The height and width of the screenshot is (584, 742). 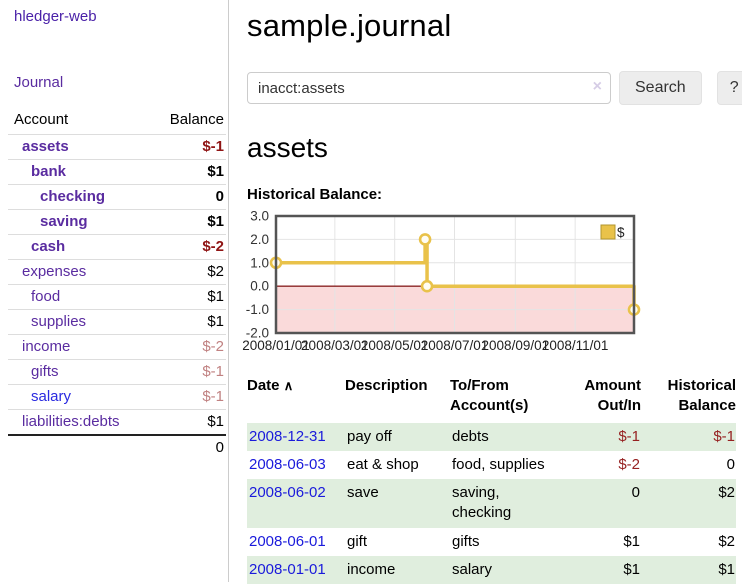 I want to click on clear-search-icon: ×, so click(x=597, y=87).